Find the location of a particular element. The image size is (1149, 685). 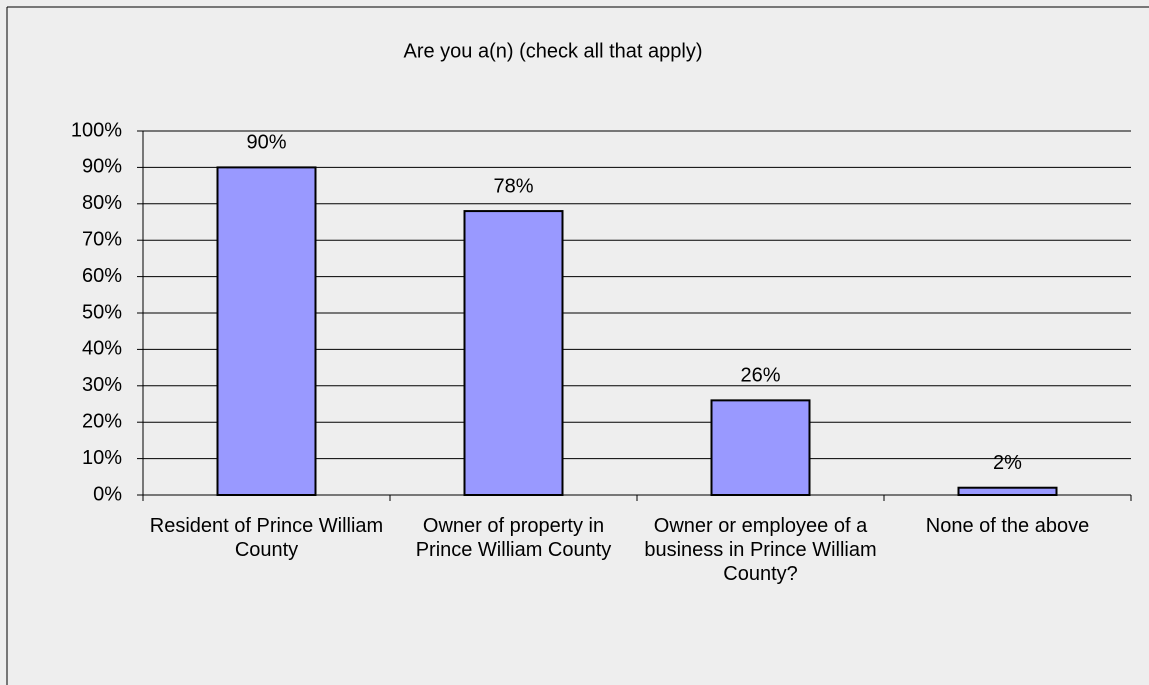

x-tick-label: None of the above is located at coordinates (1007, 526).